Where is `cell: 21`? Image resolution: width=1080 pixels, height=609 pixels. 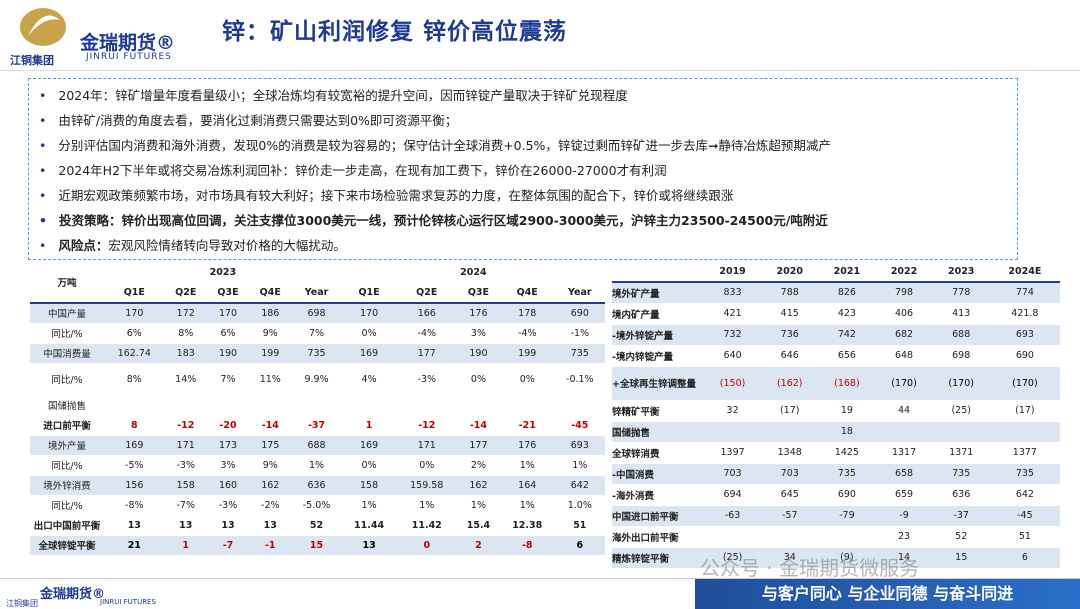 cell: 21 is located at coordinates (134, 545).